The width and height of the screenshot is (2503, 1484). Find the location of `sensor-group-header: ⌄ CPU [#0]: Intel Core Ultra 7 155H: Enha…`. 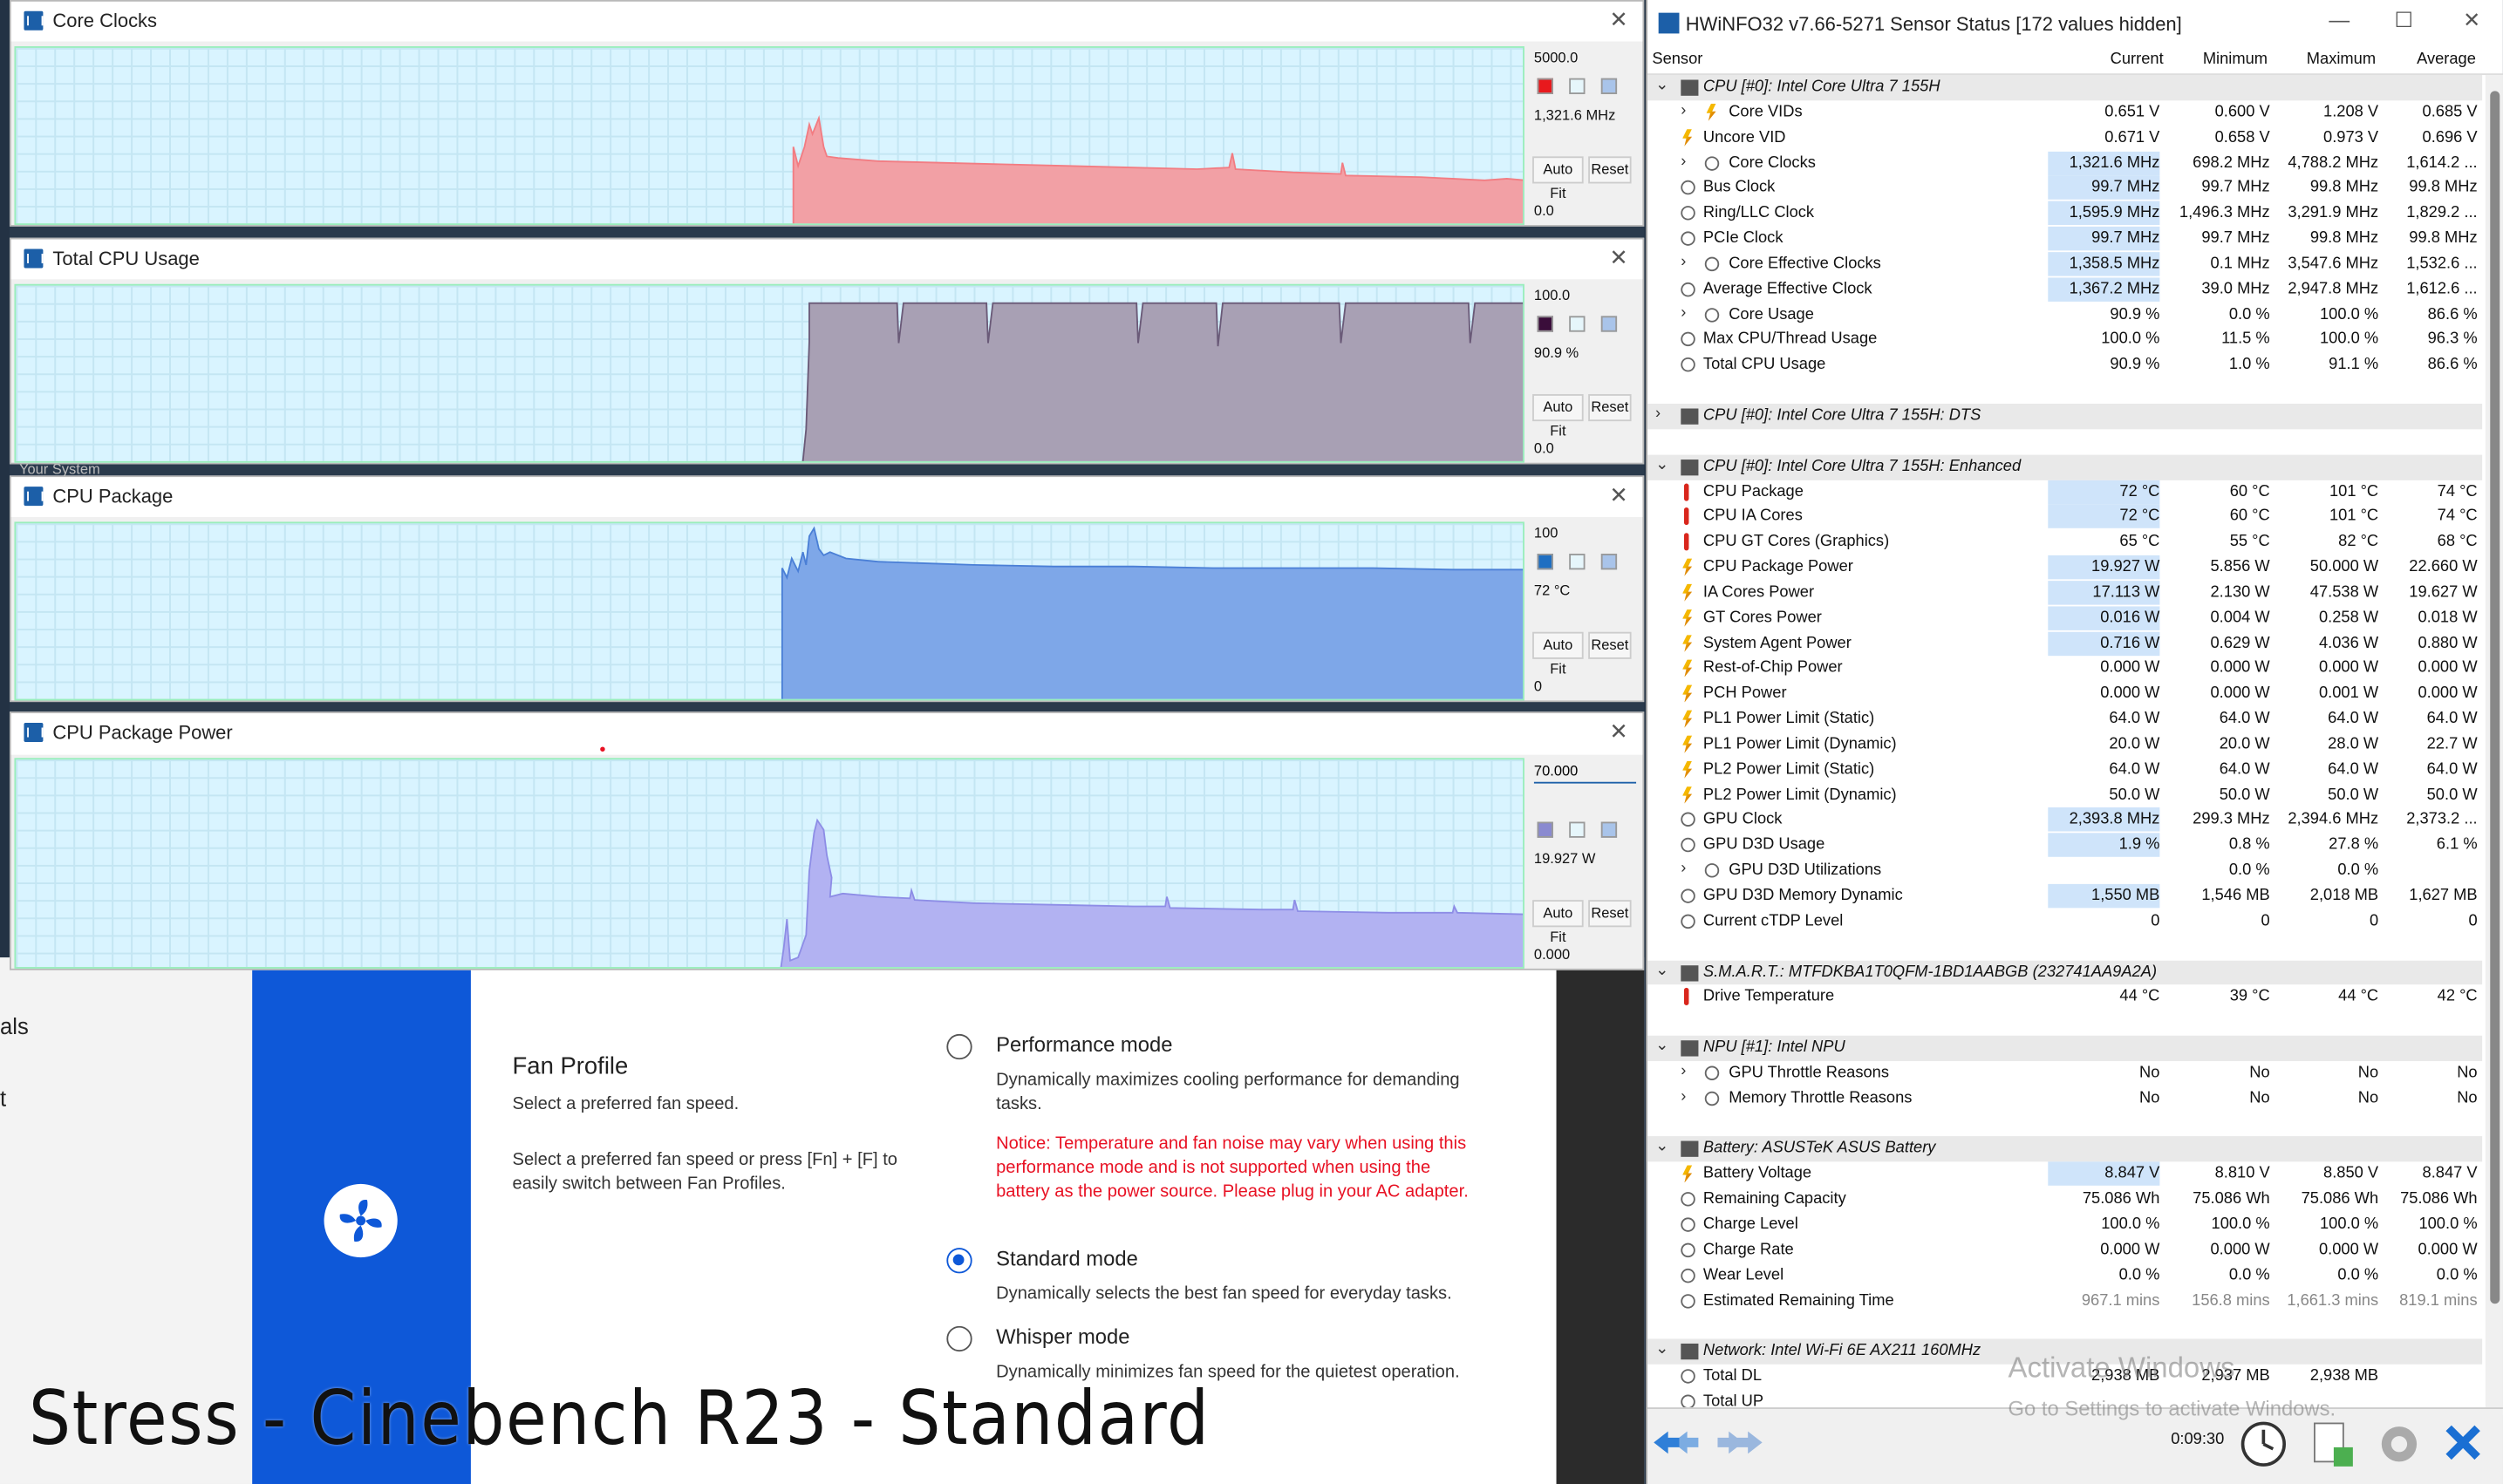

sensor-group-header: ⌄ CPU [#0]: Intel Core Ultra 7 155H: Enha… is located at coordinates (2065, 466).